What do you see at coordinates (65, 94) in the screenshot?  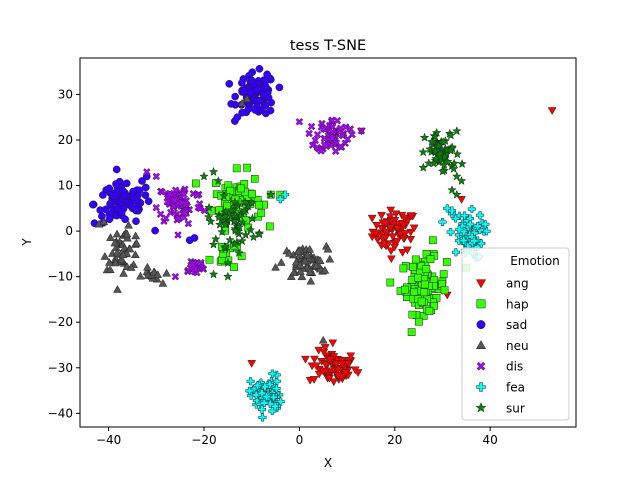 I see `y-tick-label: 30` at bounding box center [65, 94].